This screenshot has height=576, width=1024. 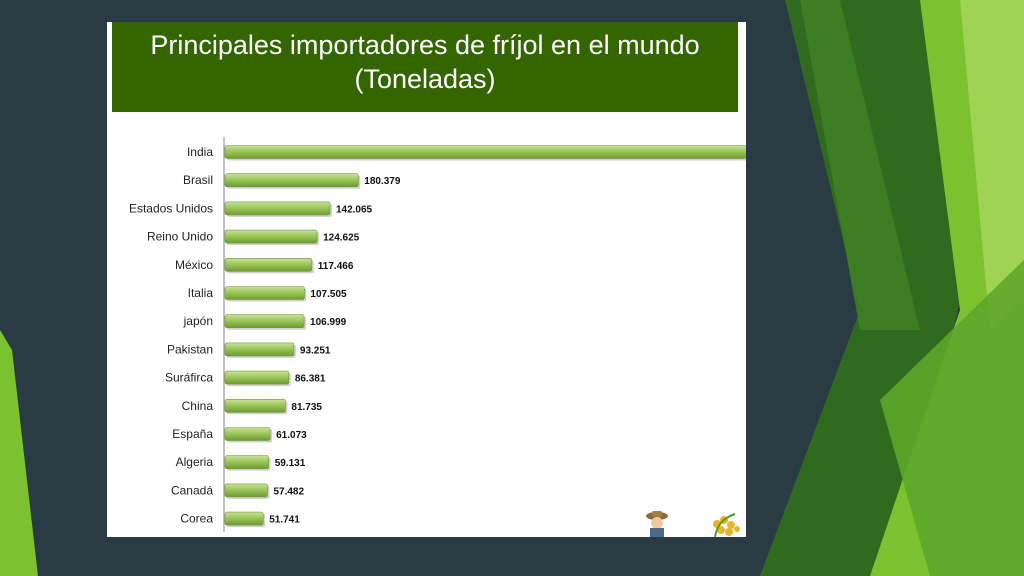 What do you see at coordinates (190, 349) in the screenshot?
I see `category-label: Pakistan` at bounding box center [190, 349].